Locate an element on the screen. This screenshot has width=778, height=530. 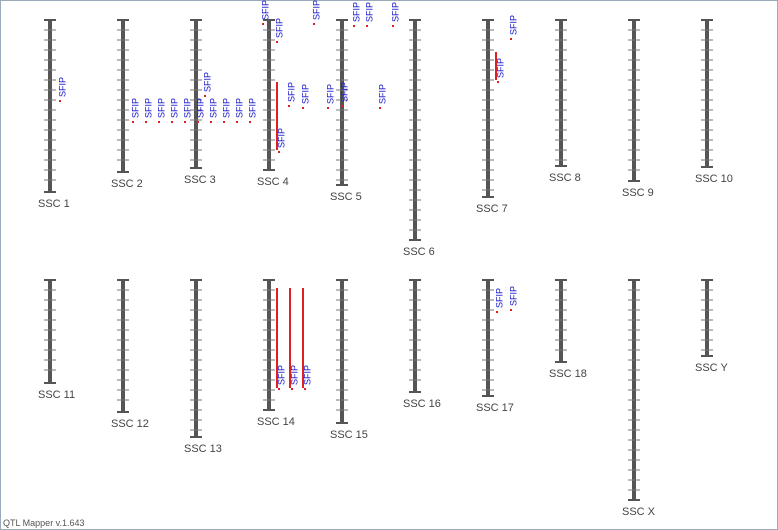
footer: QTL Mapper v.1.643 is located at coordinates (44, 523).